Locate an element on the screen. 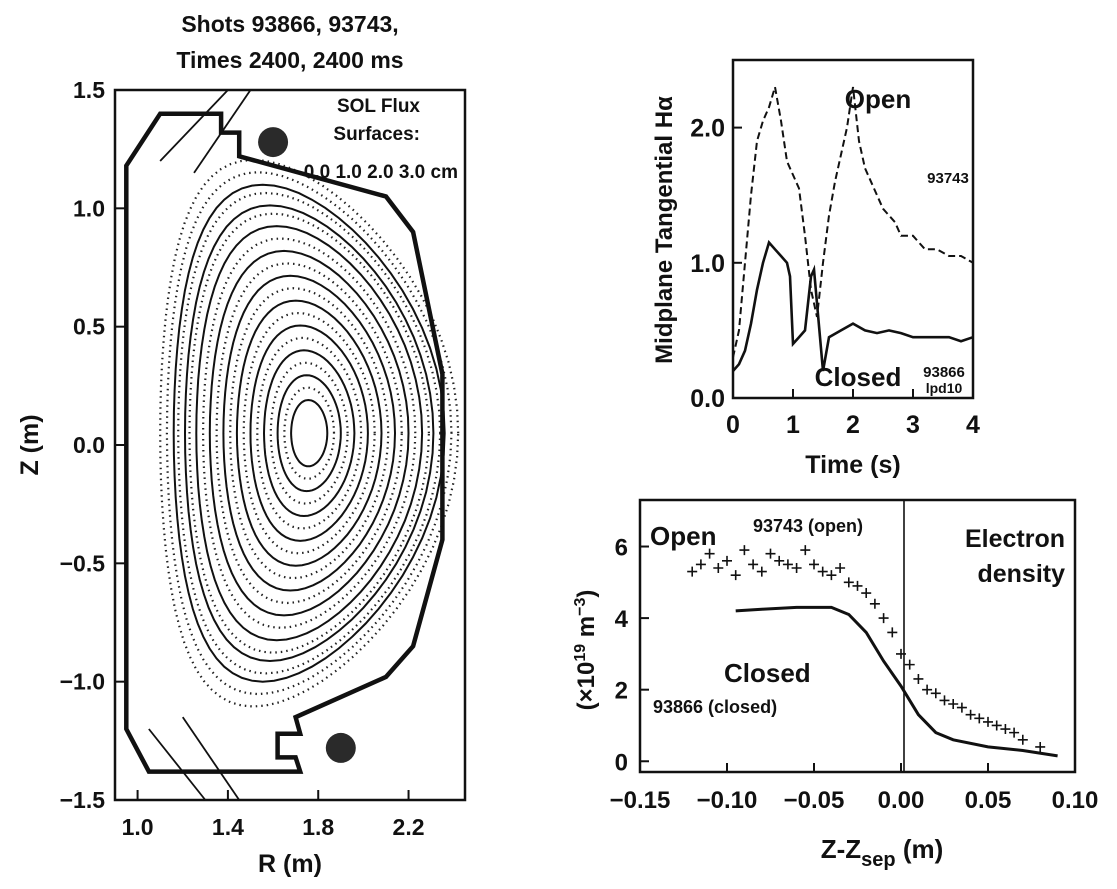 The image size is (1117, 889). x-tick-label: −0.15 is located at coordinates (640, 800).